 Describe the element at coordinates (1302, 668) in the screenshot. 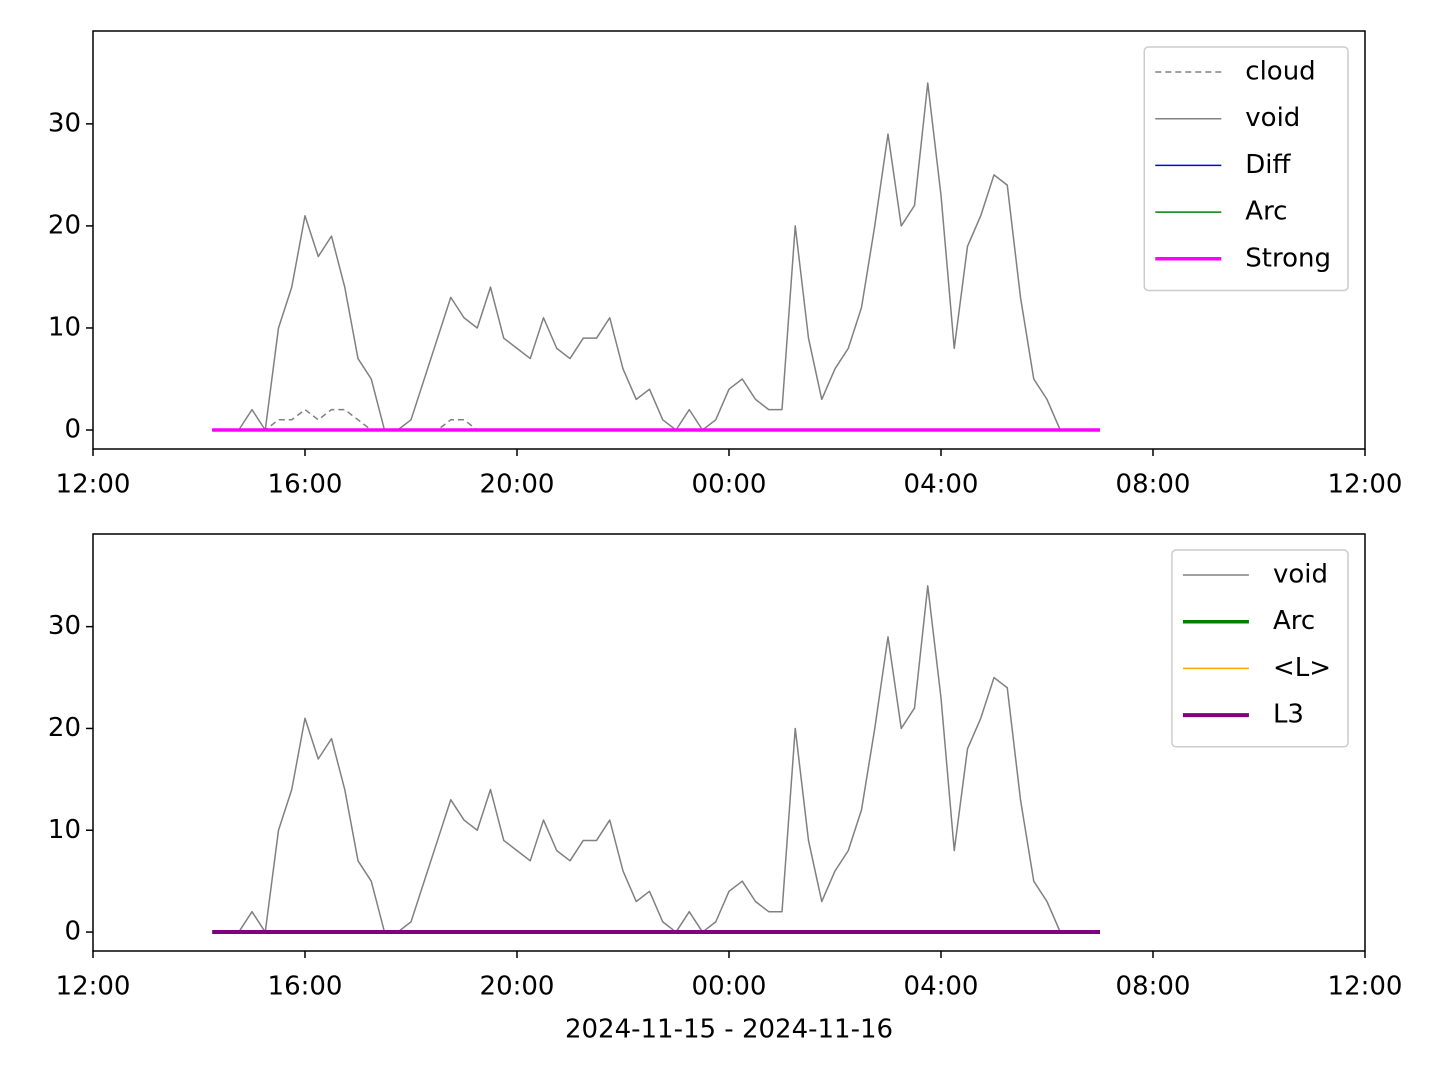

I see `legend-label: <L>` at that location.